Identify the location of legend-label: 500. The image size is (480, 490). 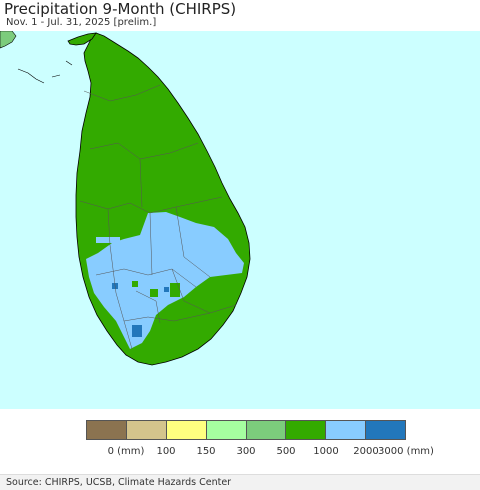
(286, 451).